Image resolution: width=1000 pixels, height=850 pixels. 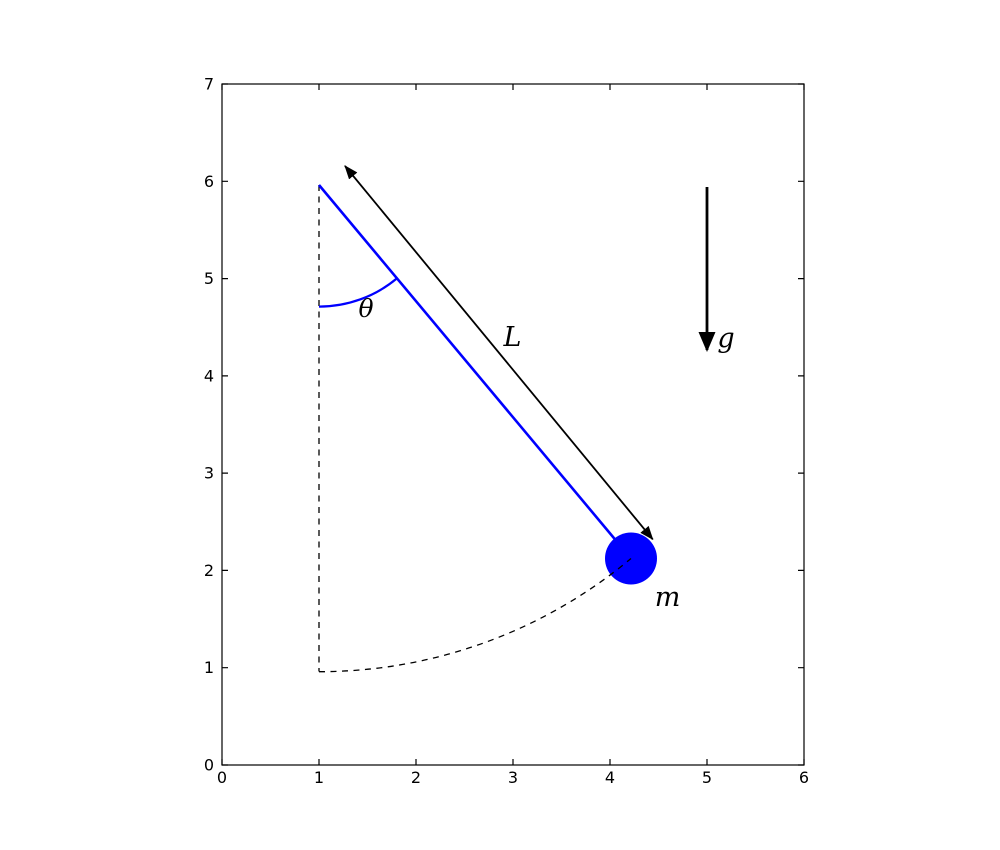 I want to click on length-arrow, so click(x=499, y=353).